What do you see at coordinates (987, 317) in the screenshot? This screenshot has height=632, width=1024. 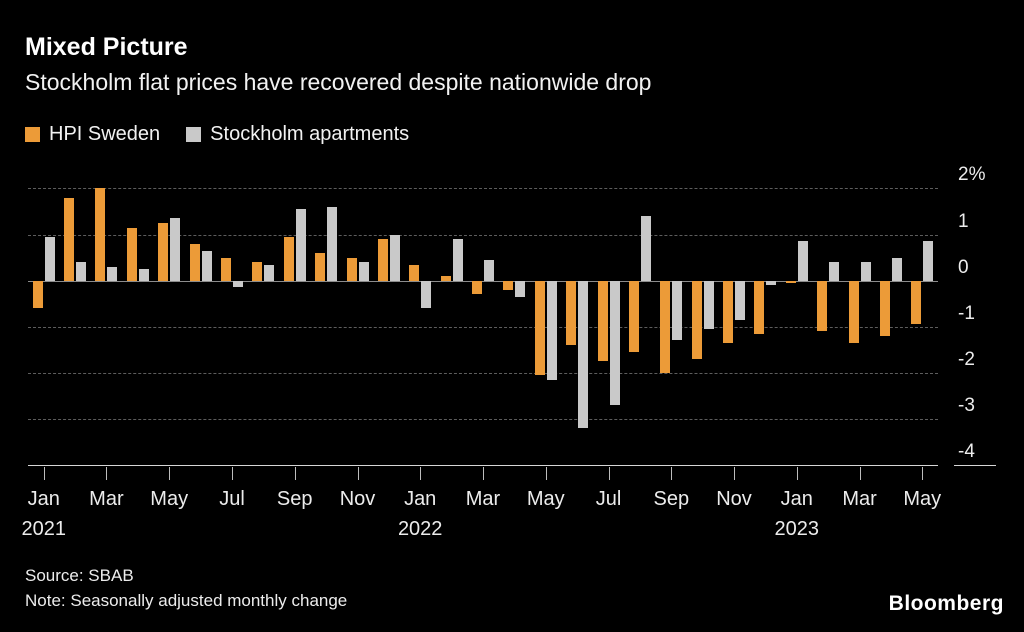 I see `y-axis: 2% 1 0 -1 -2 -3 -4` at bounding box center [987, 317].